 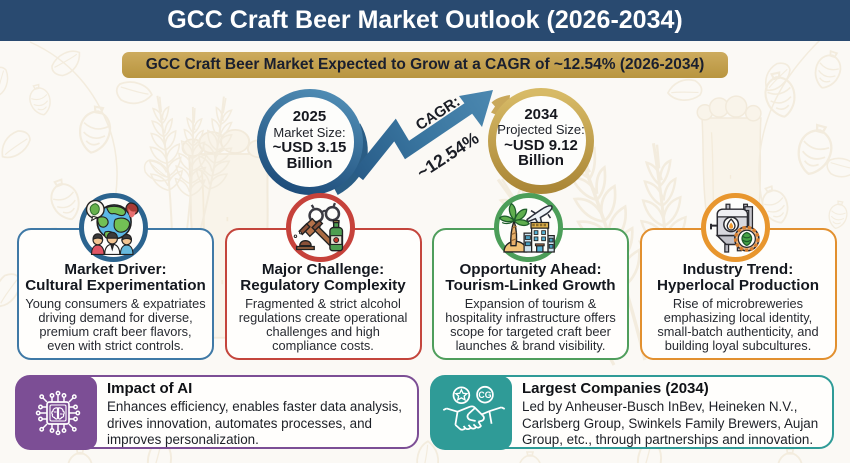 I want to click on svg-text: CG, so click(x=484, y=395).